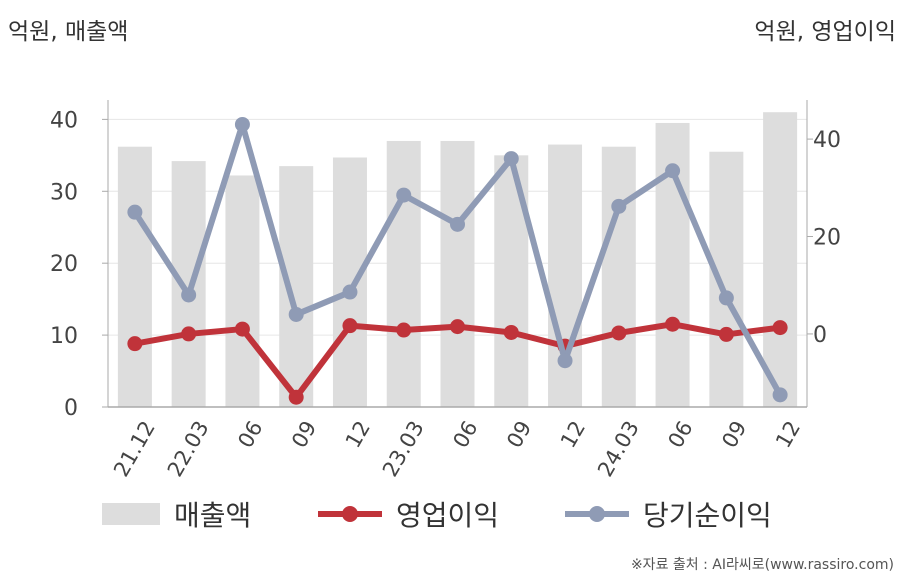  I want to click on legend-swatch-net-income, so click(597, 514).